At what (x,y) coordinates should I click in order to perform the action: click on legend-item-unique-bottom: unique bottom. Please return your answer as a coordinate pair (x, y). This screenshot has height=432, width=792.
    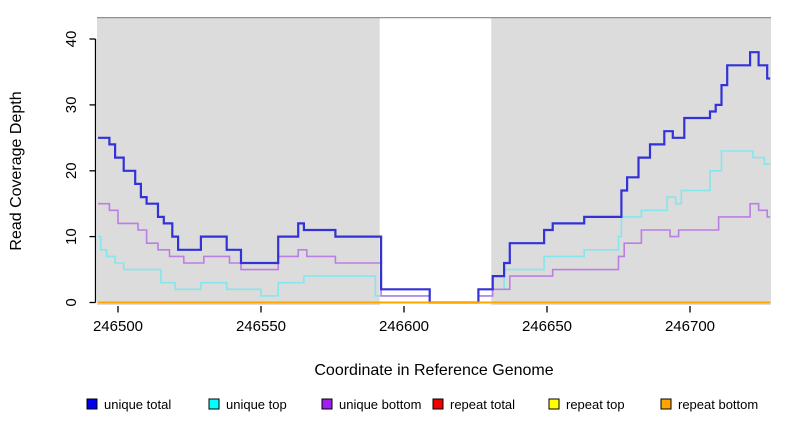
    Looking at the image, I should click on (371, 404).